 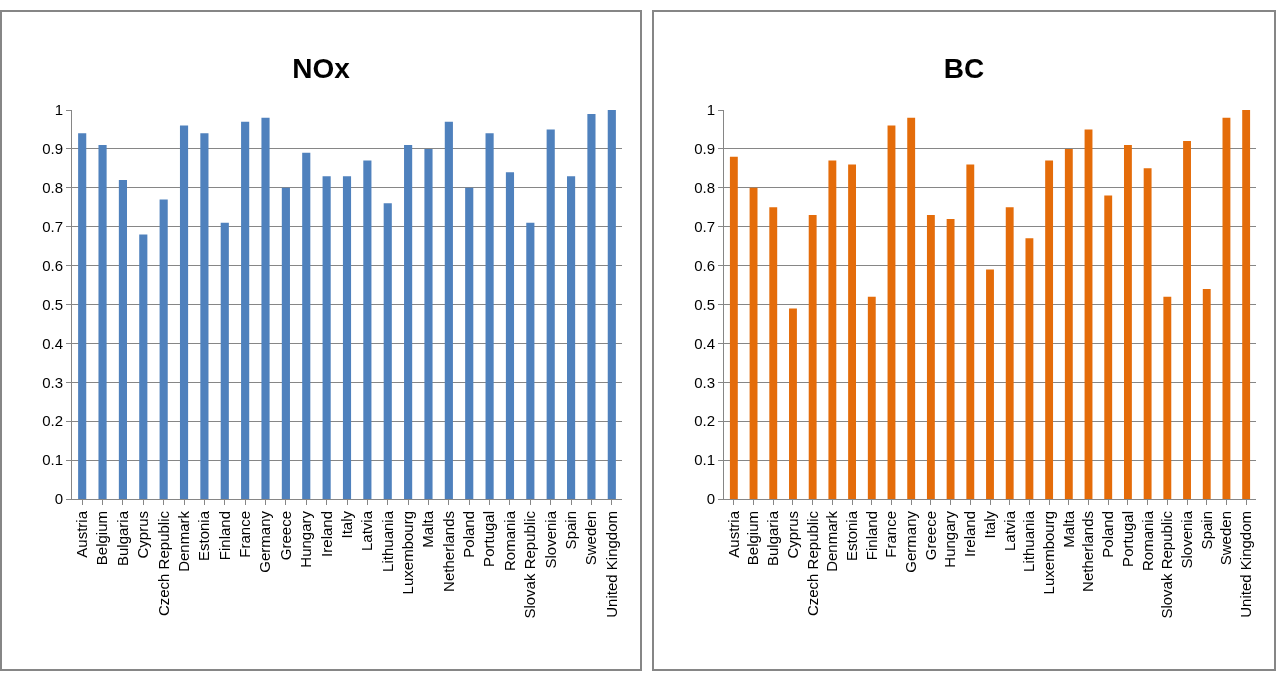 What do you see at coordinates (950, 539) in the screenshot?
I see `x-tick-label: Hungary` at bounding box center [950, 539].